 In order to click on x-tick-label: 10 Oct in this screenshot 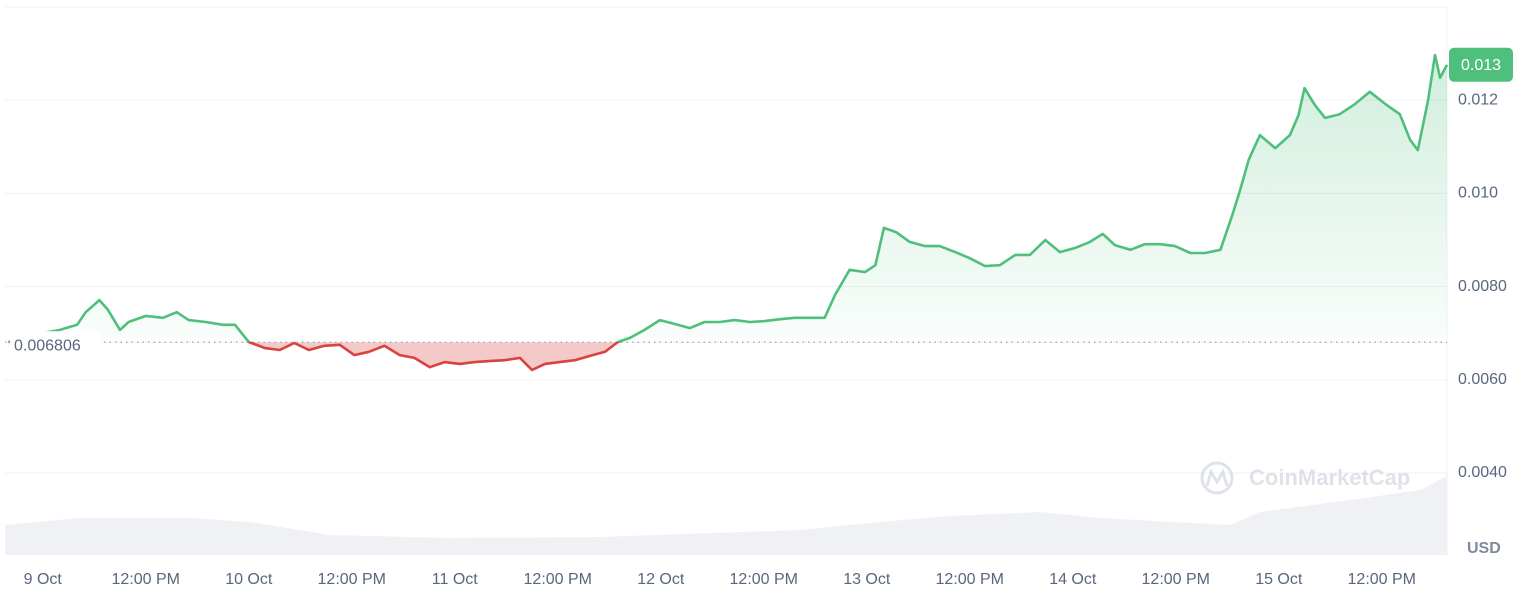, I will do `click(249, 579)`.